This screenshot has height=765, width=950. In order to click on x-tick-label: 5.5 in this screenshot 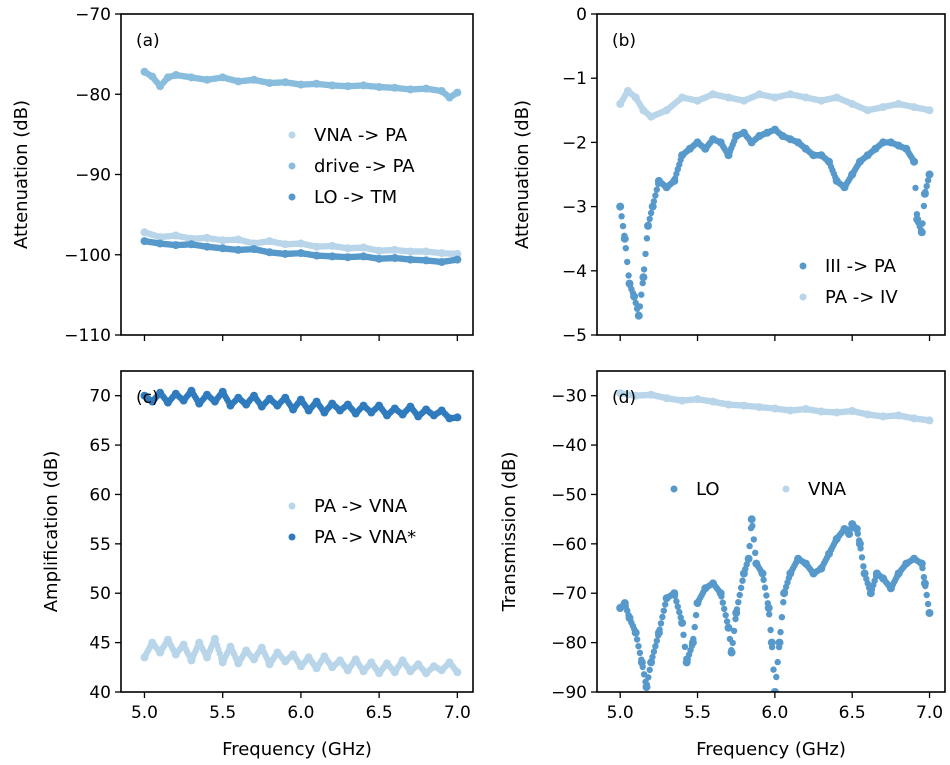, I will do `click(222, 713)`.